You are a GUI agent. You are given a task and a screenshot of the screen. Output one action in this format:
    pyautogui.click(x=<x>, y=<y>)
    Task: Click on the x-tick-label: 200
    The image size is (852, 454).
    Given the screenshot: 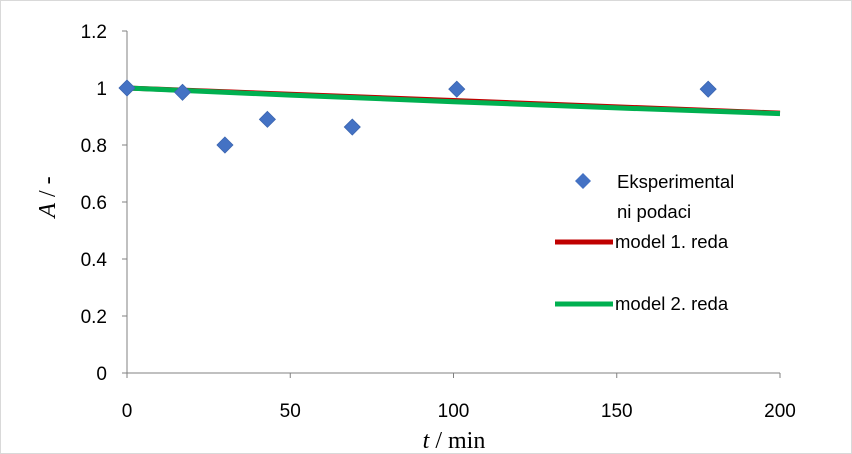 What is the action you would take?
    pyautogui.click(x=780, y=411)
    